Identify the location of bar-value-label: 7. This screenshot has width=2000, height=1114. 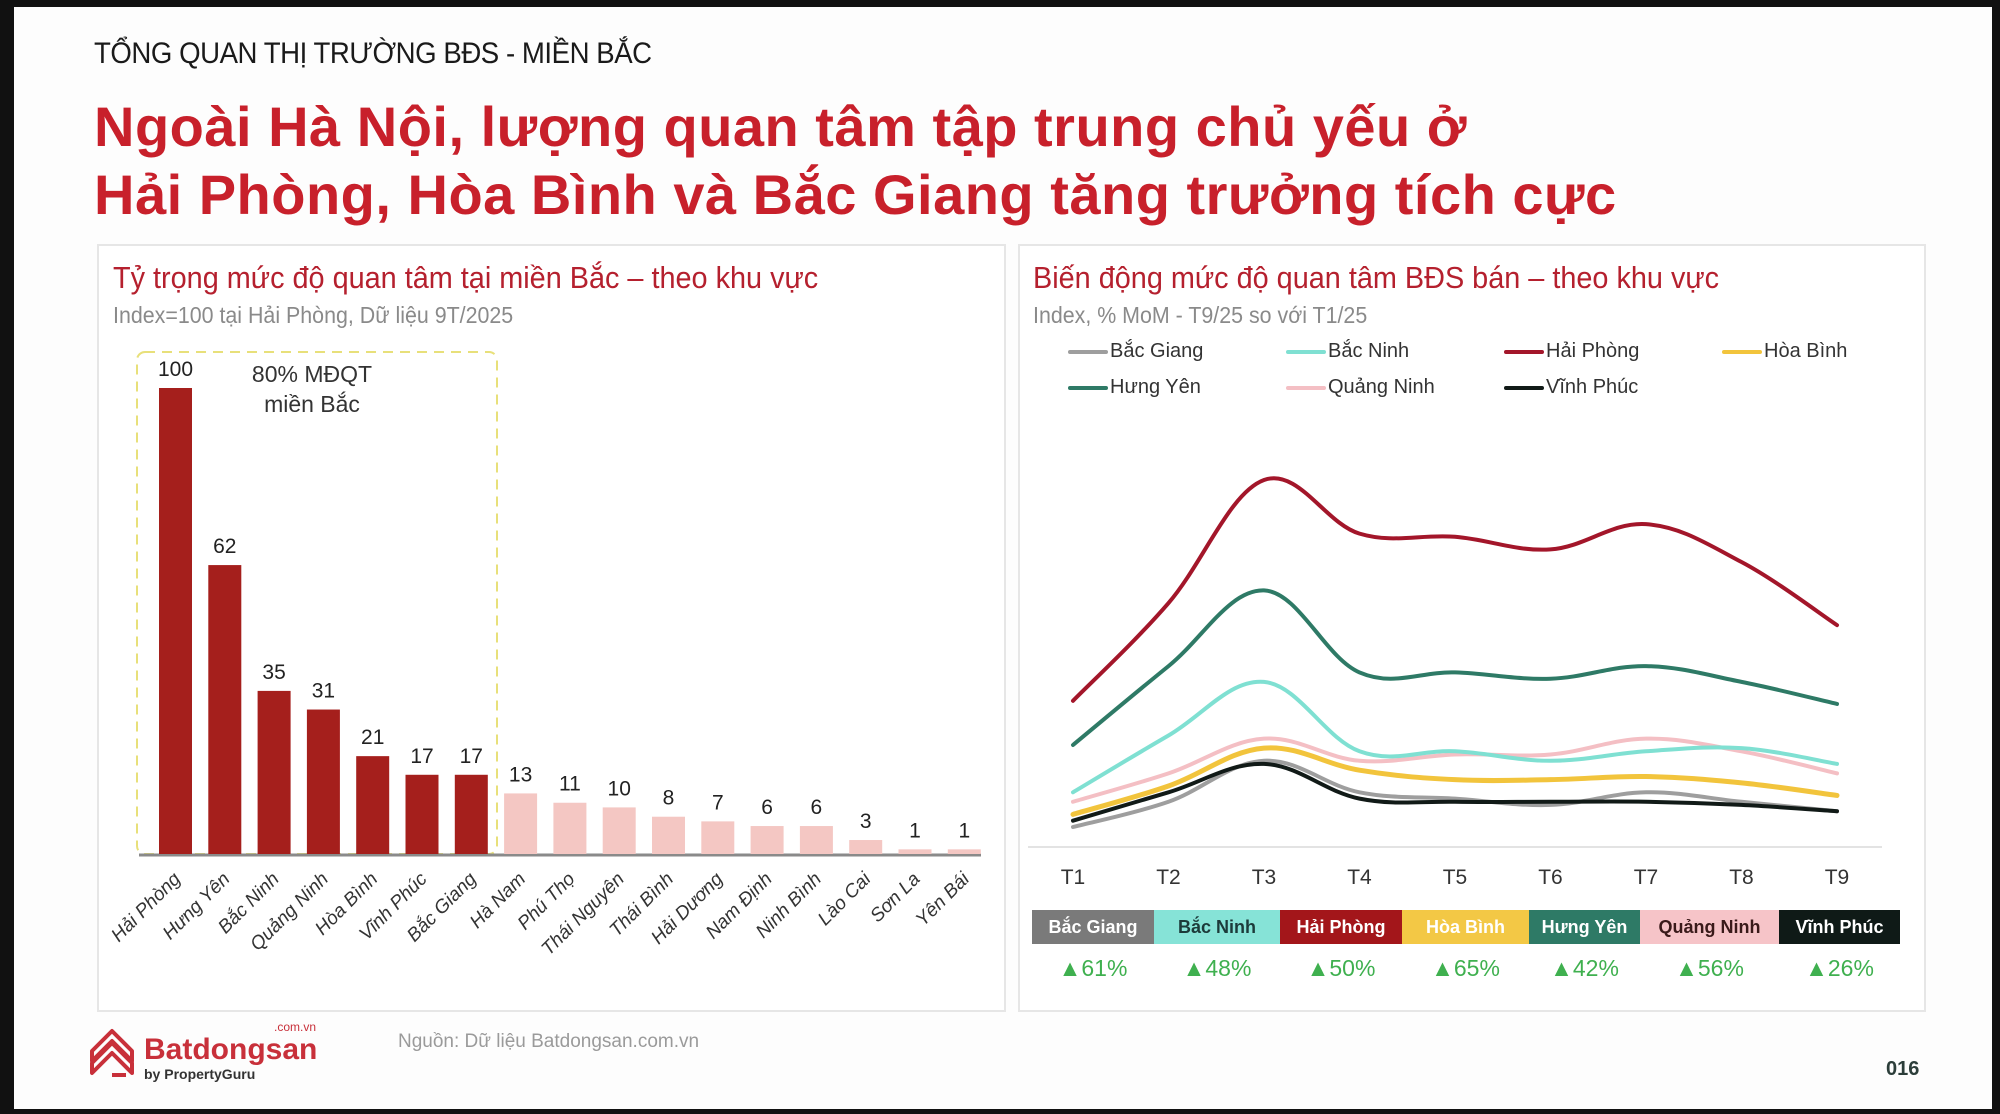
(718, 802).